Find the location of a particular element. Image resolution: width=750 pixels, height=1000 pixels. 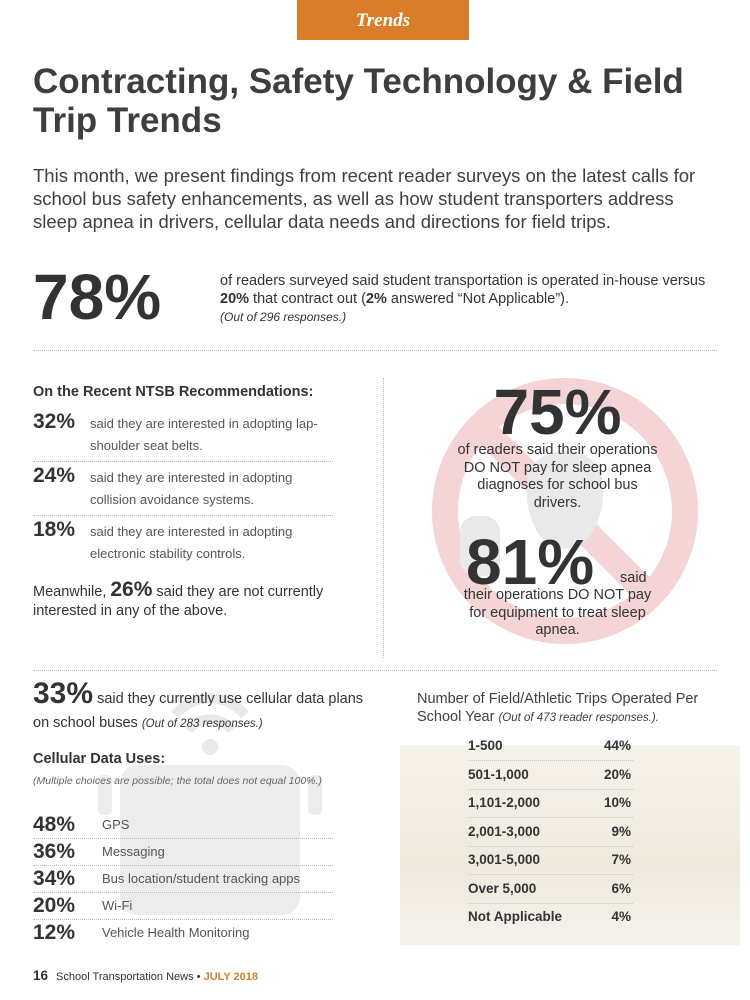

sleep-apnea-said: said is located at coordinates (633, 578).